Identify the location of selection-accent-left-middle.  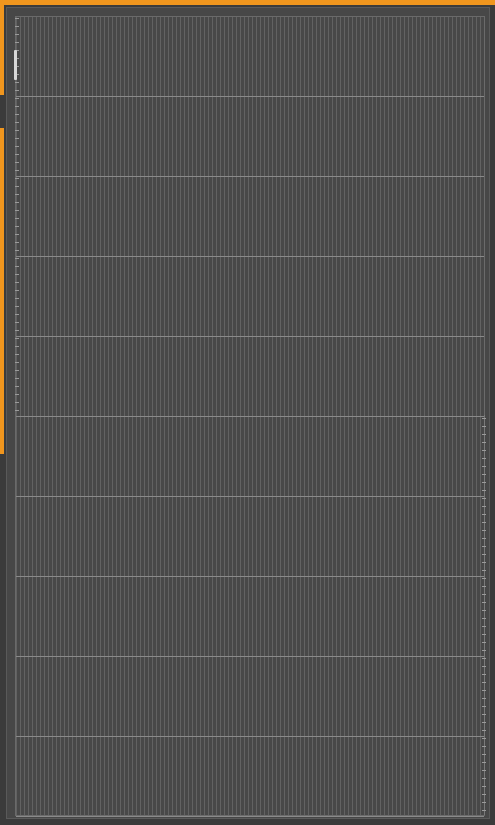
(2, 291).